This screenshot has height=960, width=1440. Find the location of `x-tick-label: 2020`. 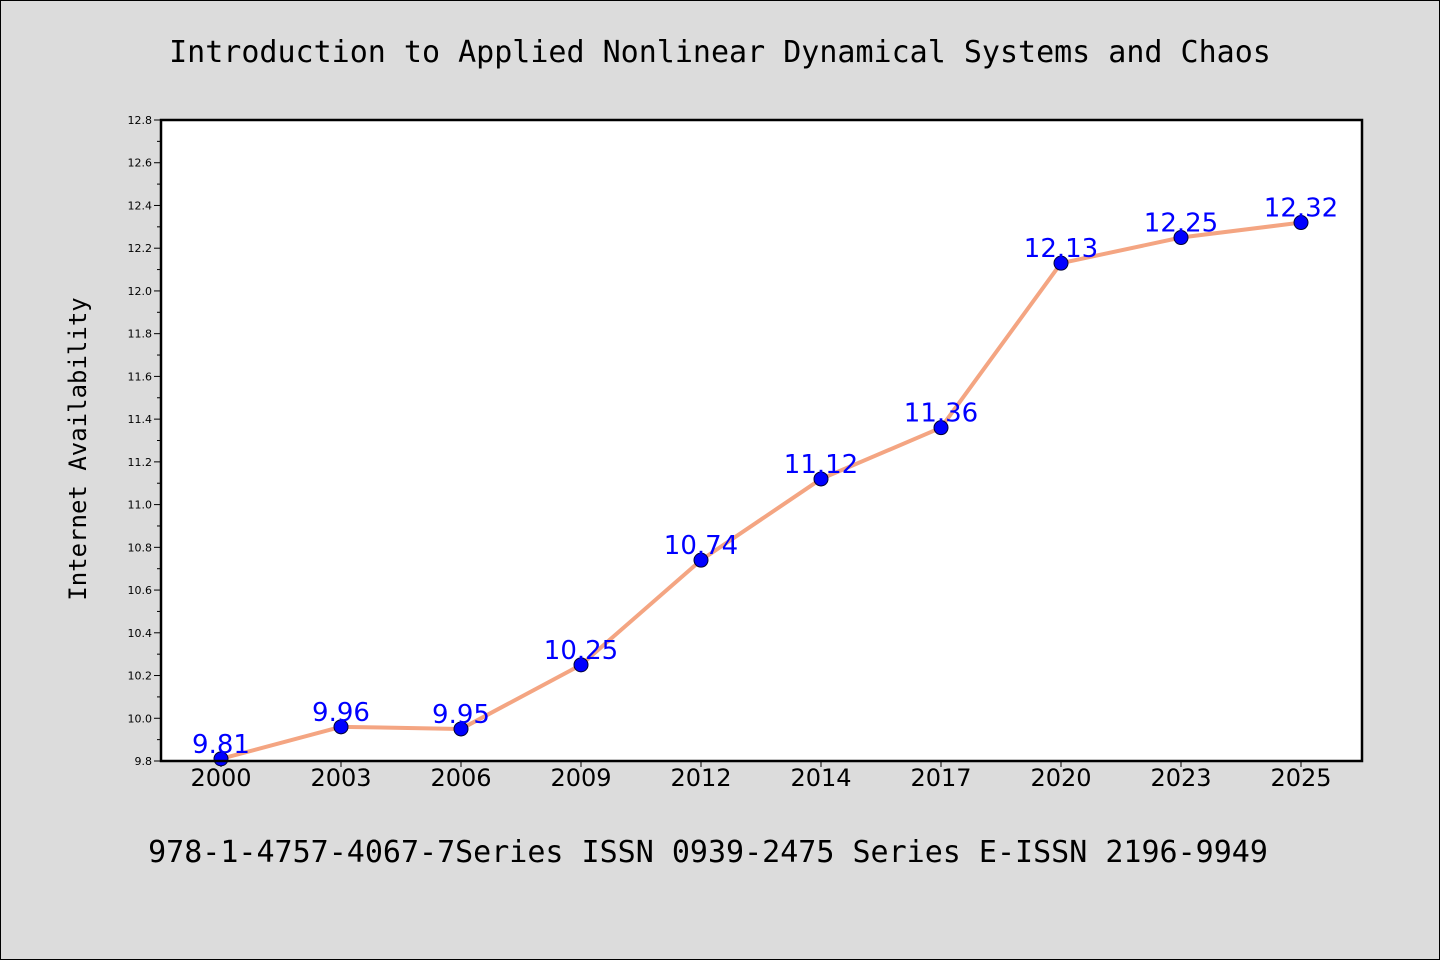

x-tick-label: 2020 is located at coordinates (1060, 778).